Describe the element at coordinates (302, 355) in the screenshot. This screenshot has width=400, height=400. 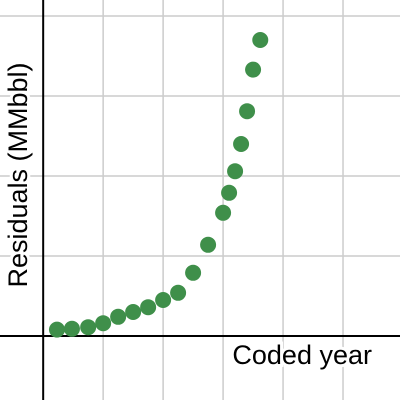
I see `x-axis-label: Coded year` at that location.